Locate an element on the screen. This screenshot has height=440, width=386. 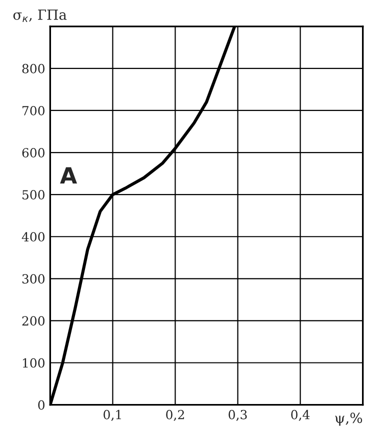
y-tick-label: 800 is located at coordinates (33, 69).